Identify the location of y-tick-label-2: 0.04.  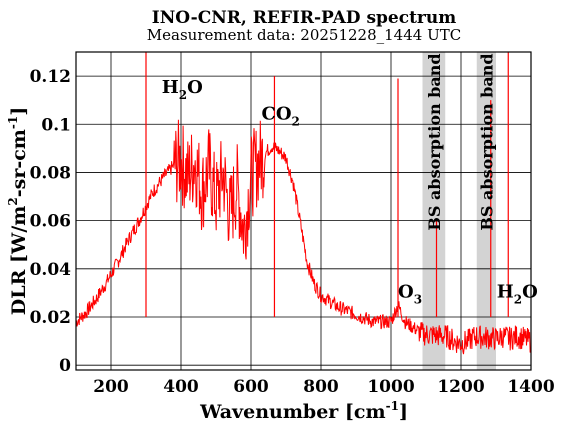
(51, 270).